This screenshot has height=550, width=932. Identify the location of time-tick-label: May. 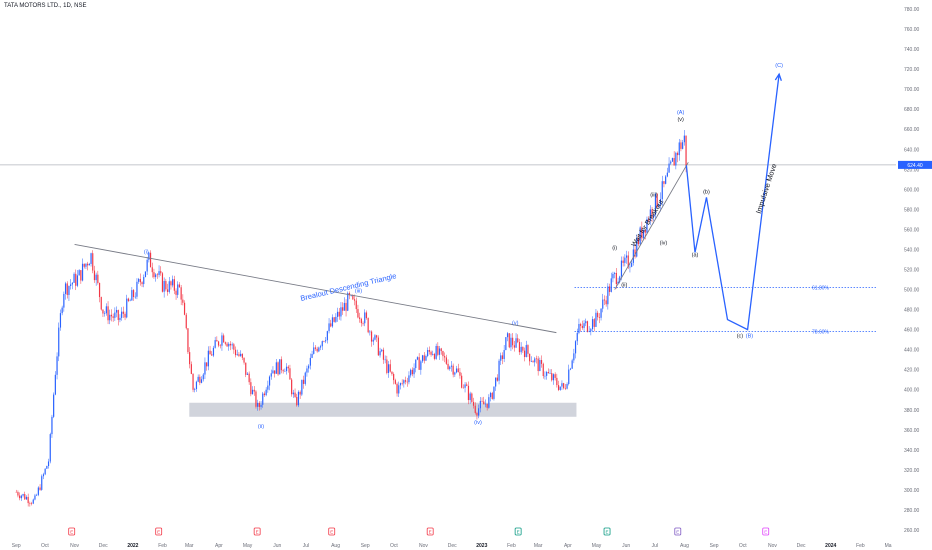
(597, 546).